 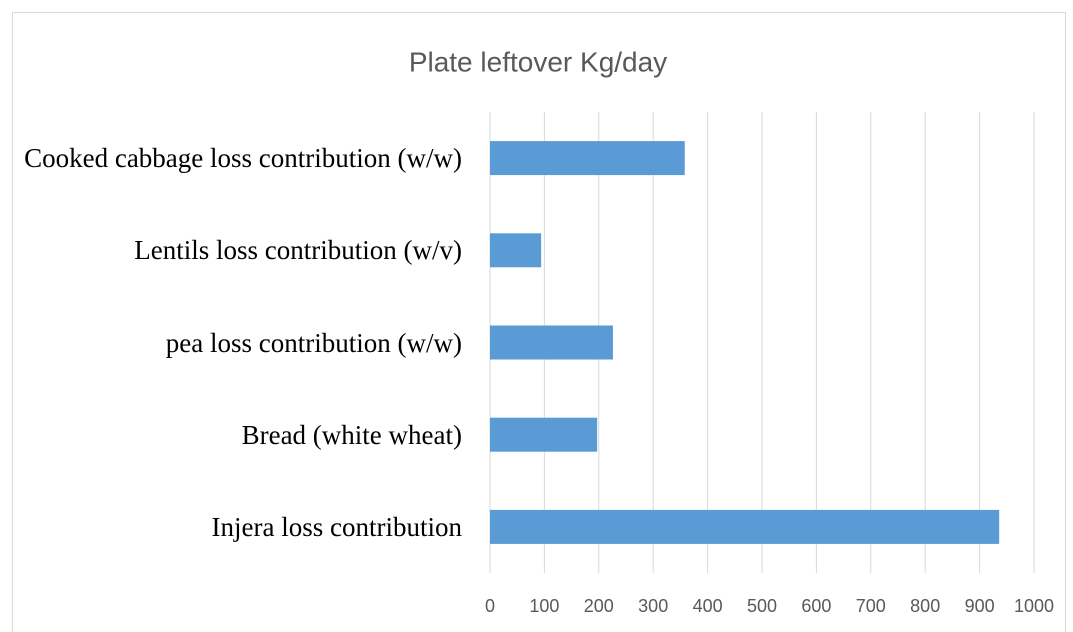 I want to click on y-tick-label-box: Cooked cabbage loss contribution (w/w), so click(x=237, y=158).